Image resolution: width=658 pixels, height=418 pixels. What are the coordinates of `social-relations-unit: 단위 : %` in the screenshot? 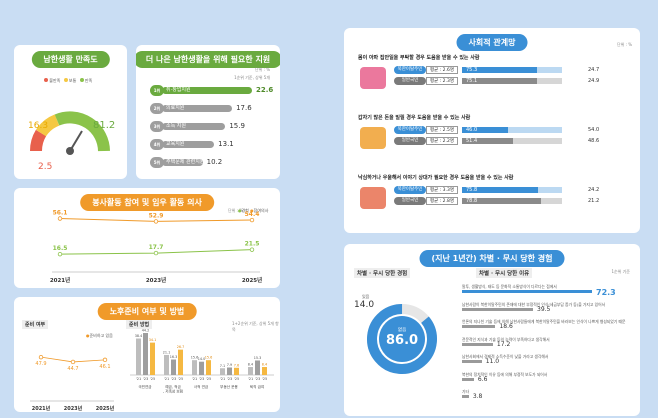 It's located at (624, 44).